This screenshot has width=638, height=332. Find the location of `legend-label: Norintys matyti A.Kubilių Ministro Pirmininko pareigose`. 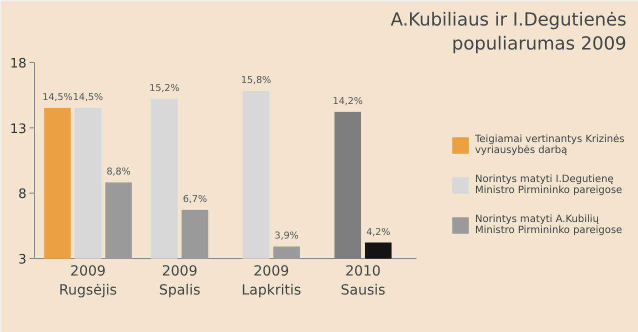

legend-label: Norintys matyti A.Kubilių Ministro Pirmininko pareigose is located at coordinates (548, 225).